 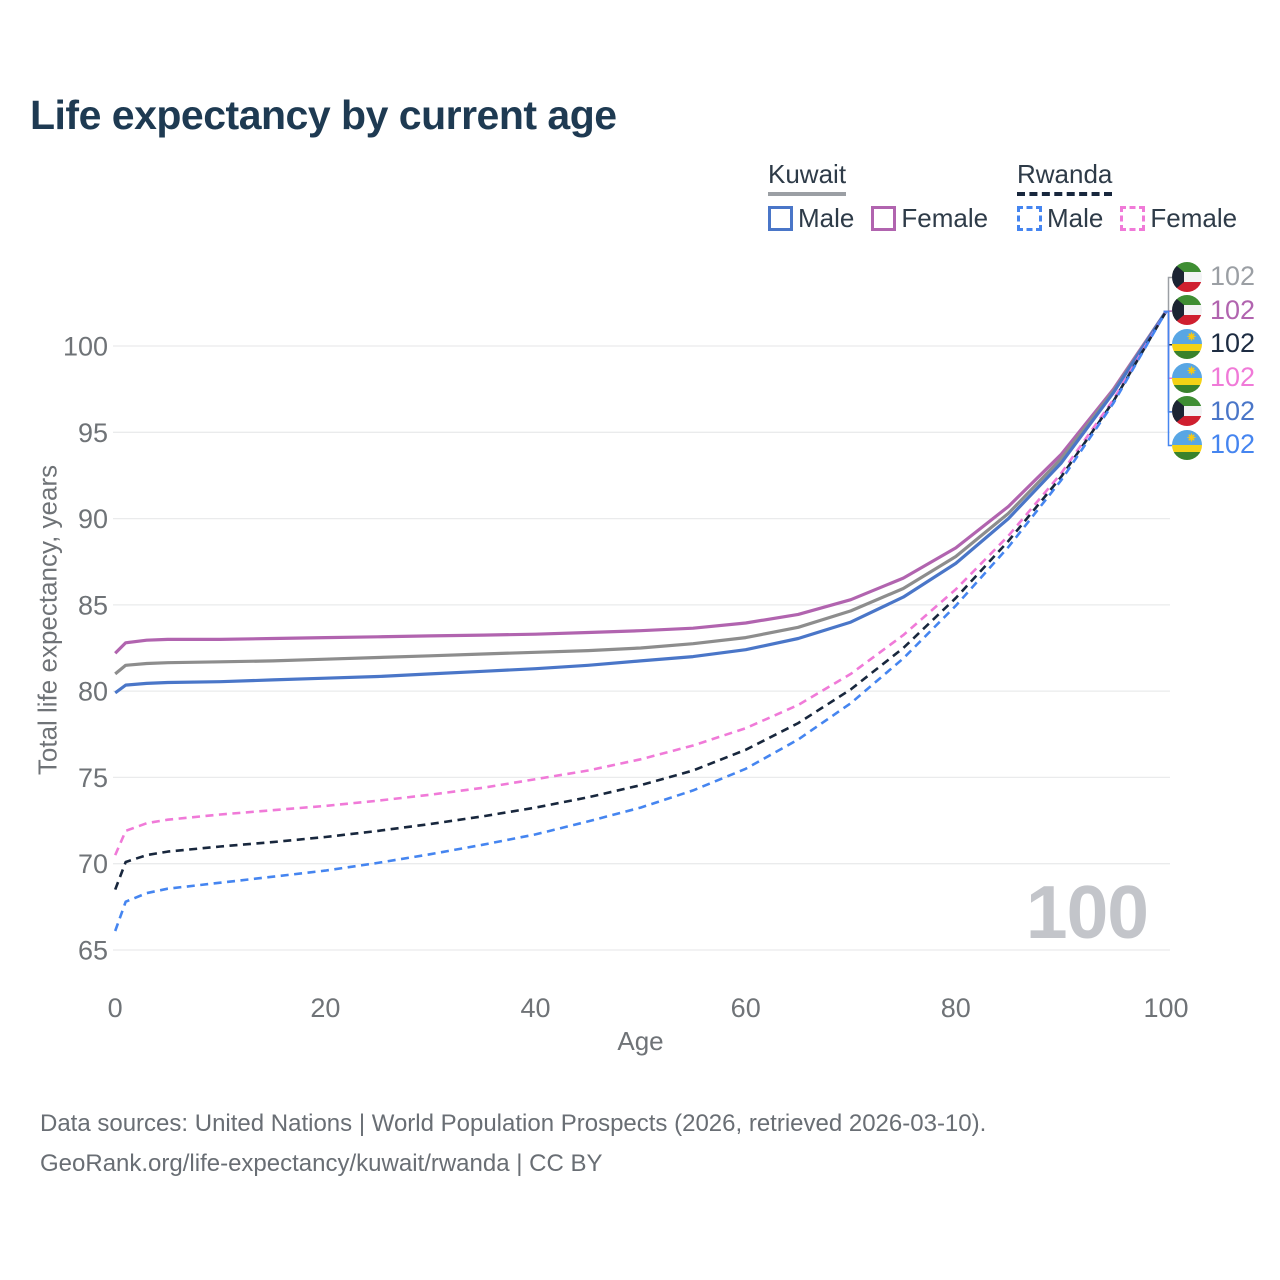 What do you see at coordinates (886, 197) in the screenshot?
I see `legend-group-kuwait: Kuwait Male Female` at bounding box center [886, 197].